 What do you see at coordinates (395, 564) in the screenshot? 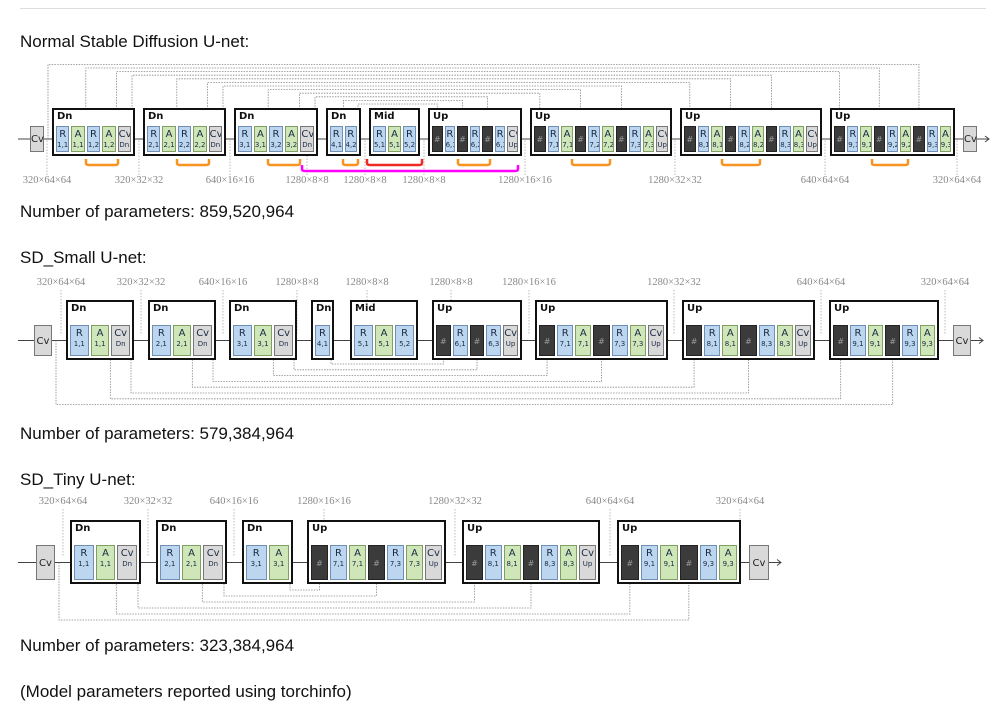
I see `cell-index: 7,3` at bounding box center [395, 564].